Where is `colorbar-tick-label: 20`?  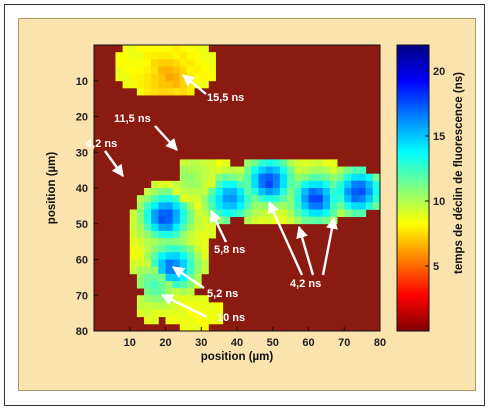
colorbar-tick-label: 20 is located at coordinates (439, 72).